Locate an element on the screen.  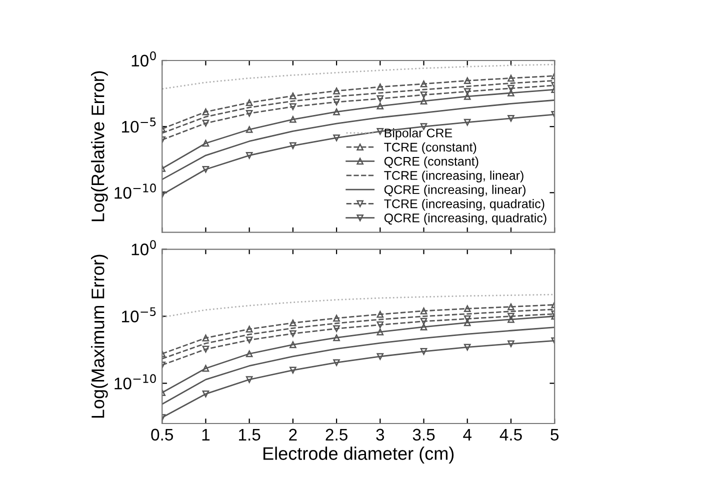
x-tick-label: 1 is located at coordinates (206, 434).